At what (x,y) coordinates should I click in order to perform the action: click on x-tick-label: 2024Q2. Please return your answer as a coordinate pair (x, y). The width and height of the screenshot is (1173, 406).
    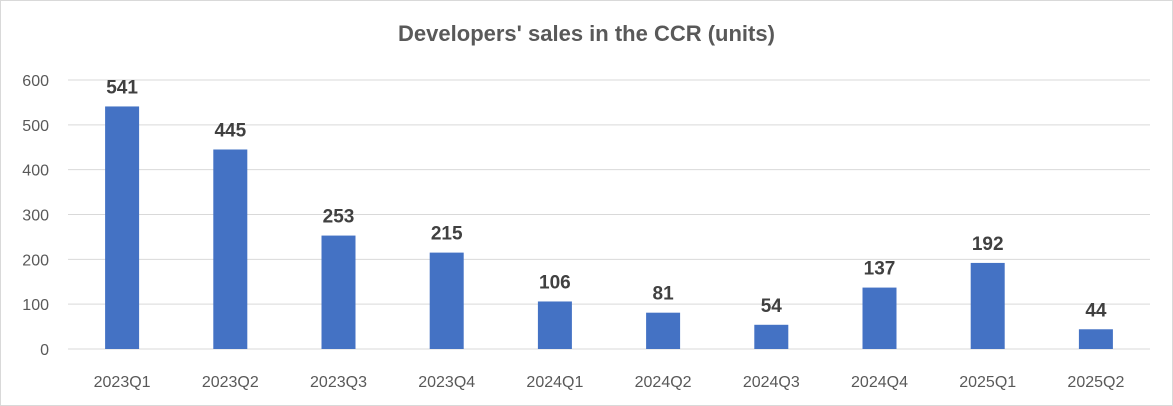
    Looking at the image, I should click on (663, 382).